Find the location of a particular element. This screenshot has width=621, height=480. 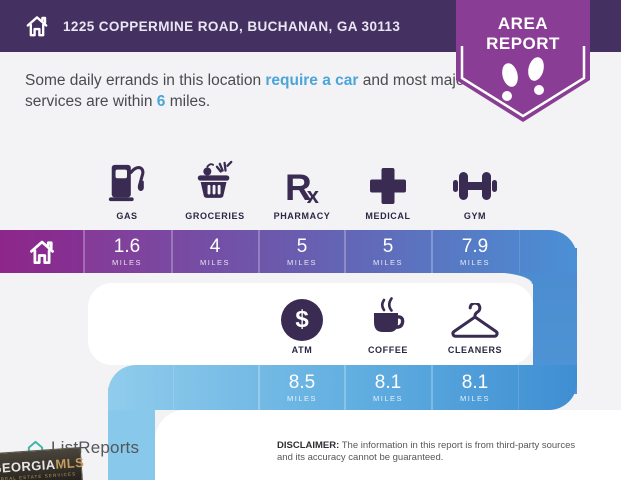

distance-pharmacy: 5 MILES is located at coordinates (301, 251).